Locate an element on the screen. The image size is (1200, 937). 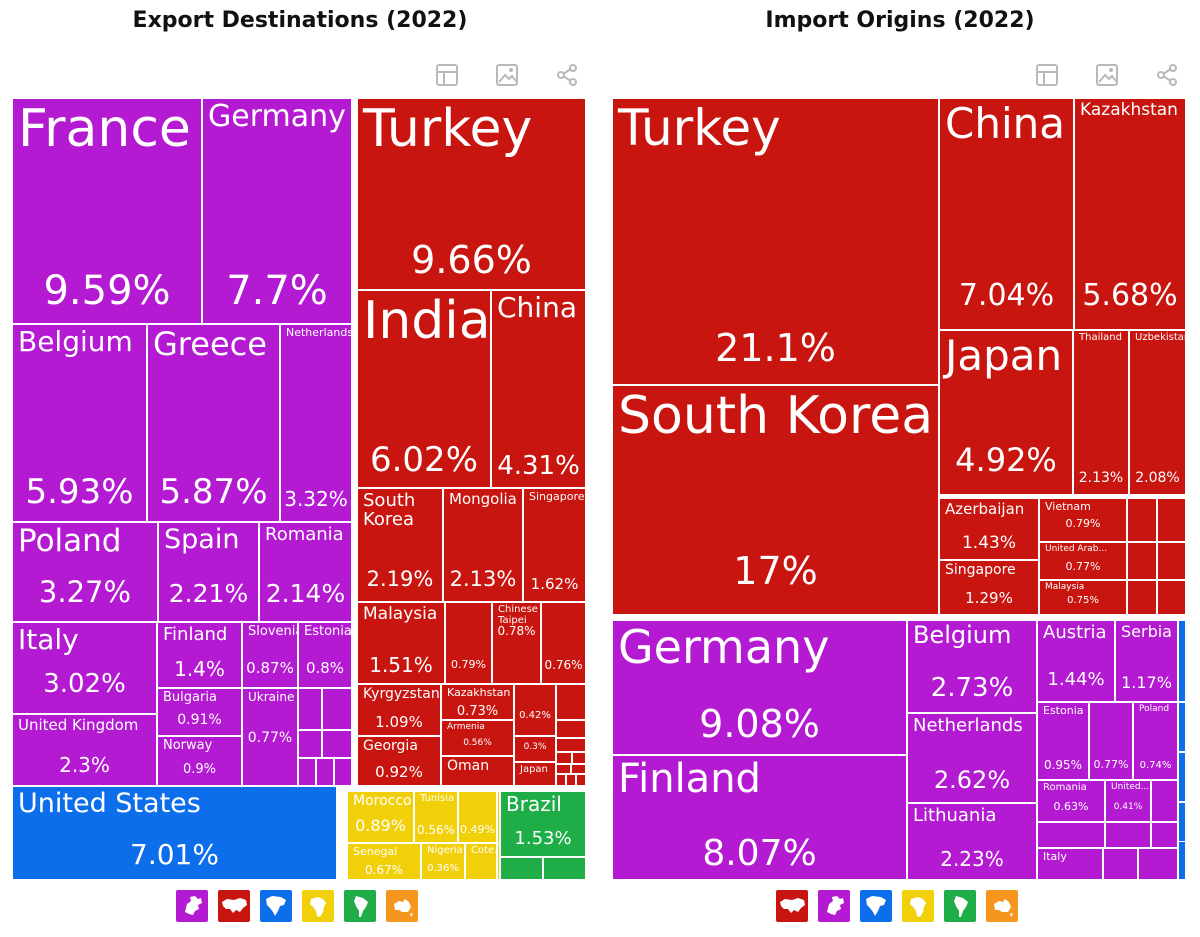
treemap-tile-vietnam: Vietnam 0.79% is located at coordinates (1083, 520).